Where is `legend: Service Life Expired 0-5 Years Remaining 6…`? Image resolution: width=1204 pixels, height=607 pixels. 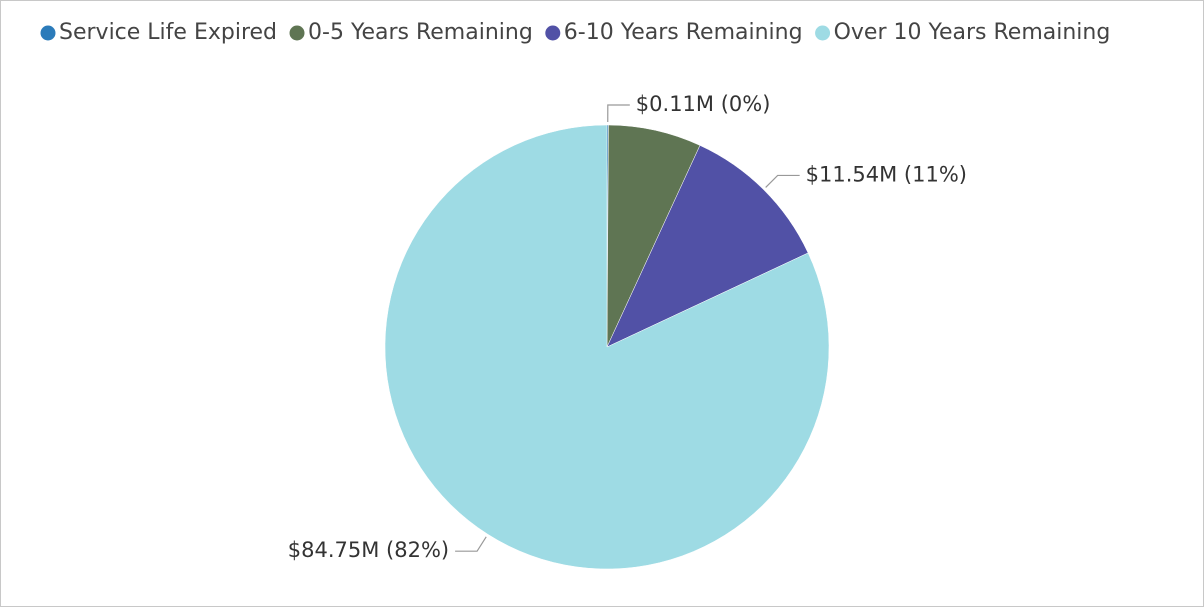
legend: Service Life Expired 0-5 Years Remaining 6… is located at coordinates (575, 32).